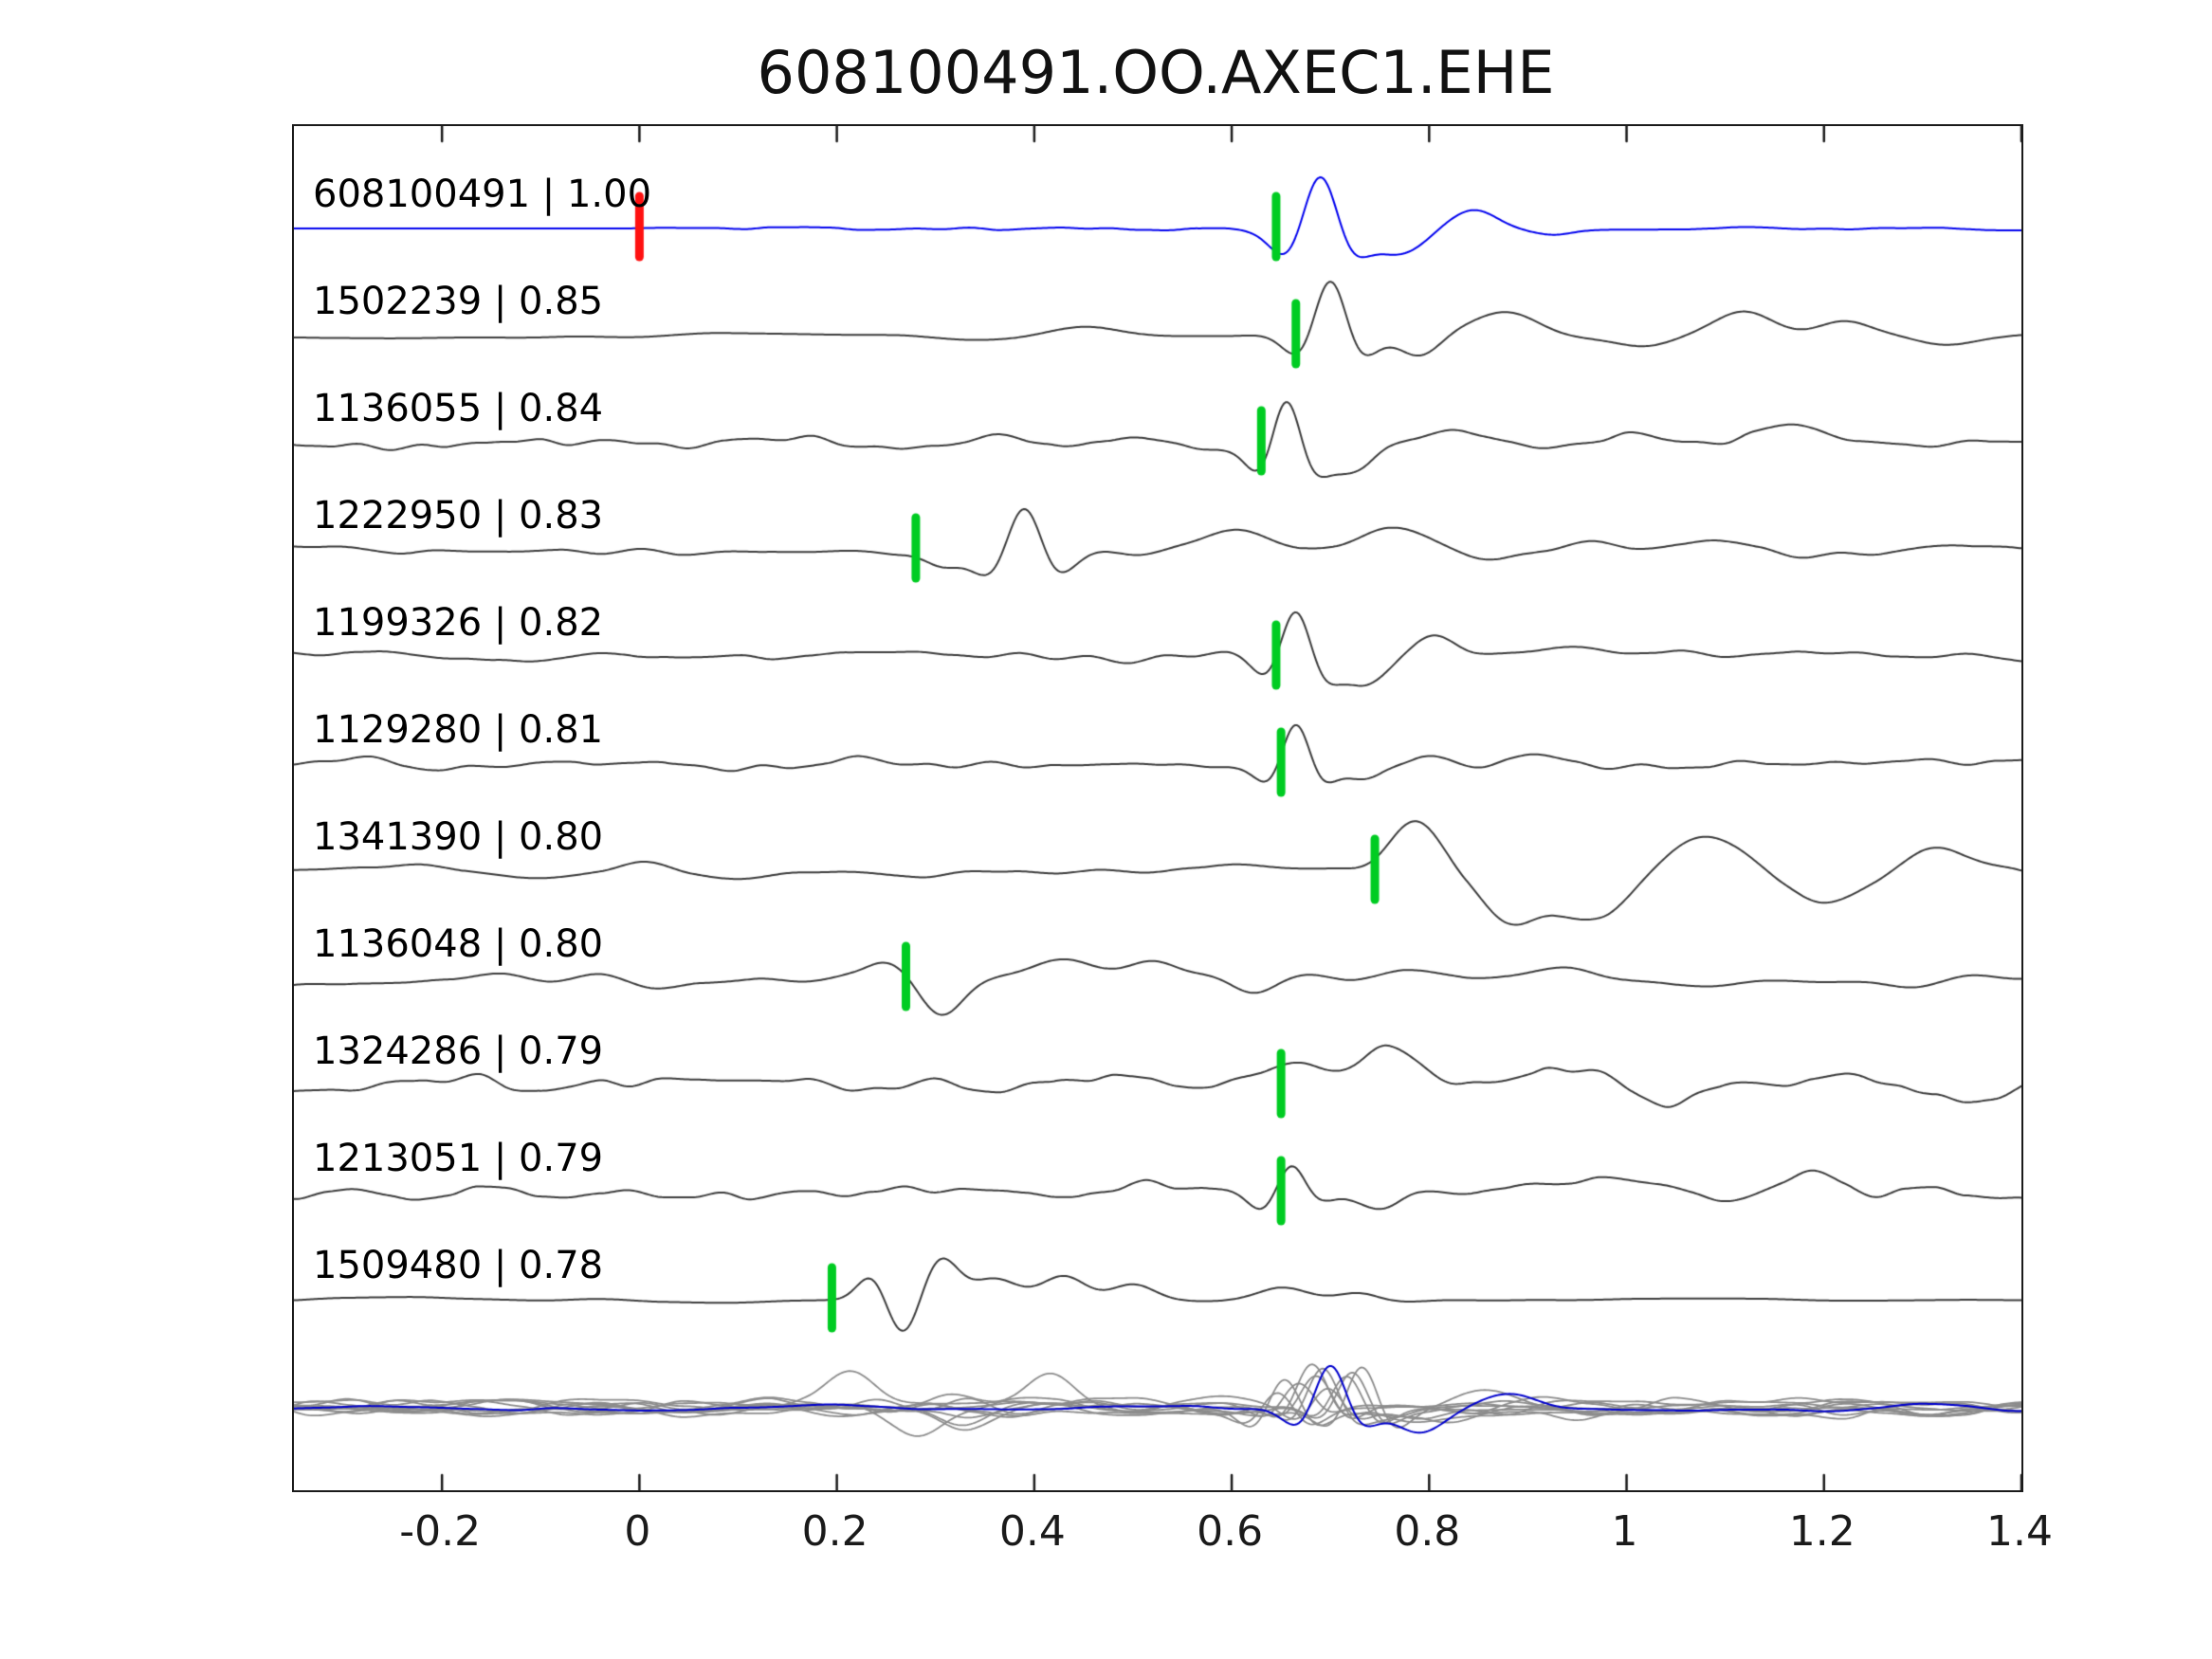 This screenshot has width=2212, height=1659. Describe the element at coordinates (458, 1265) in the screenshot. I see `trace-label: 1509480 | 0.78` at that location.